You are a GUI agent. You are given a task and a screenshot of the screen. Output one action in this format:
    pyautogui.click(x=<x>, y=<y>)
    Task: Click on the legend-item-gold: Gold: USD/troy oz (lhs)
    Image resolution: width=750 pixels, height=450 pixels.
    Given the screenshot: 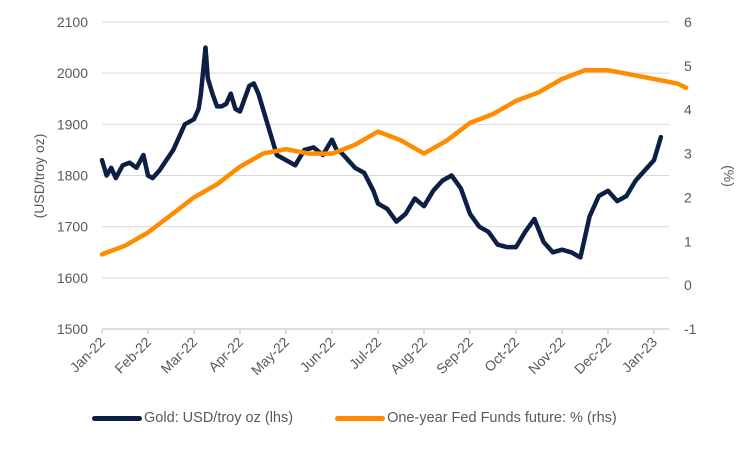 What is the action you would take?
    pyautogui.click(x=192, y=418)
    